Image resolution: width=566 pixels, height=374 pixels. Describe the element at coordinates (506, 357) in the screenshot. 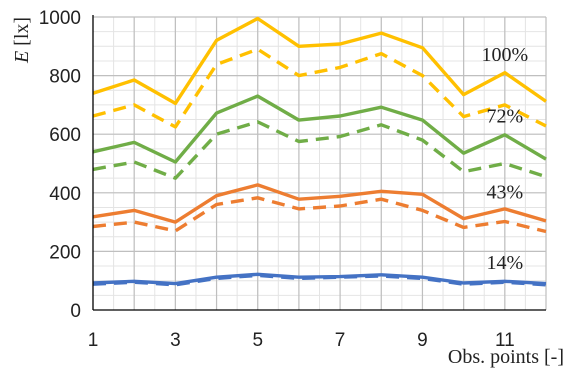

I see `x-axis-label: Obs. points [-]` at that location.